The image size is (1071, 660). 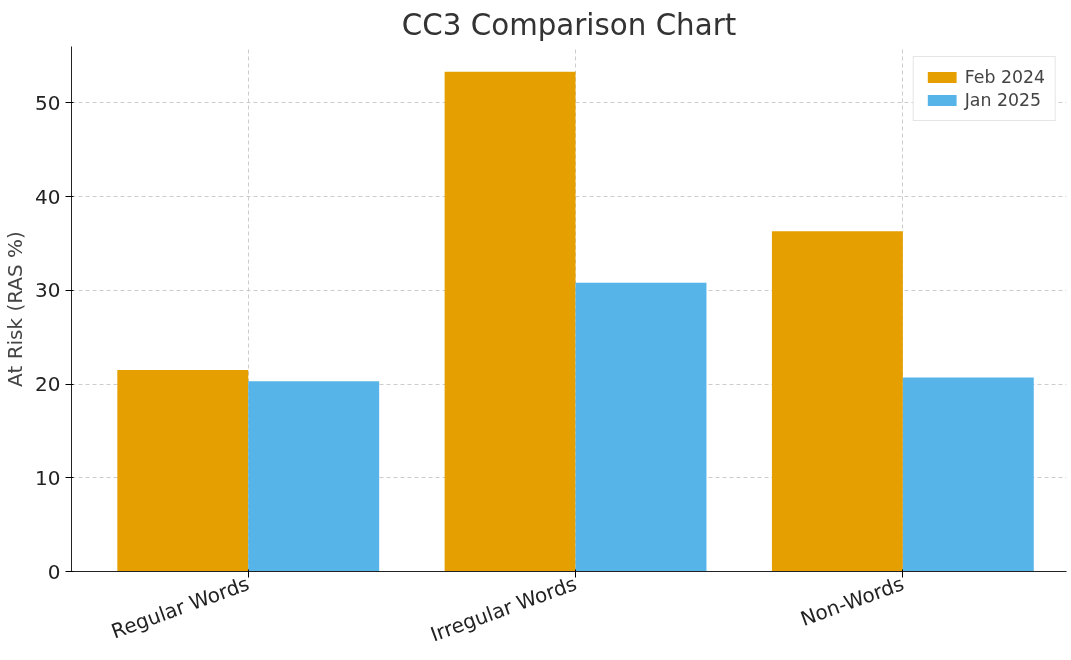 I want to click on legend-label: Feb 2024, so click(x=1004, y=77).